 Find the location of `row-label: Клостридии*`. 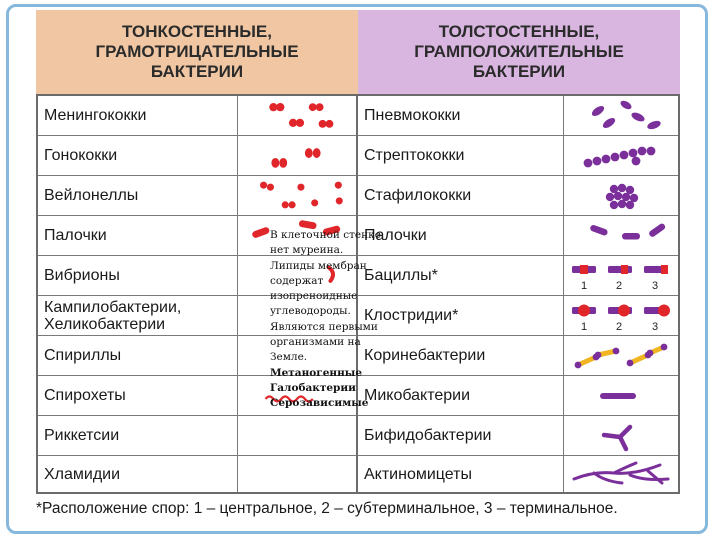

row-label: Клостридии* is located at coordinates (411, 315).